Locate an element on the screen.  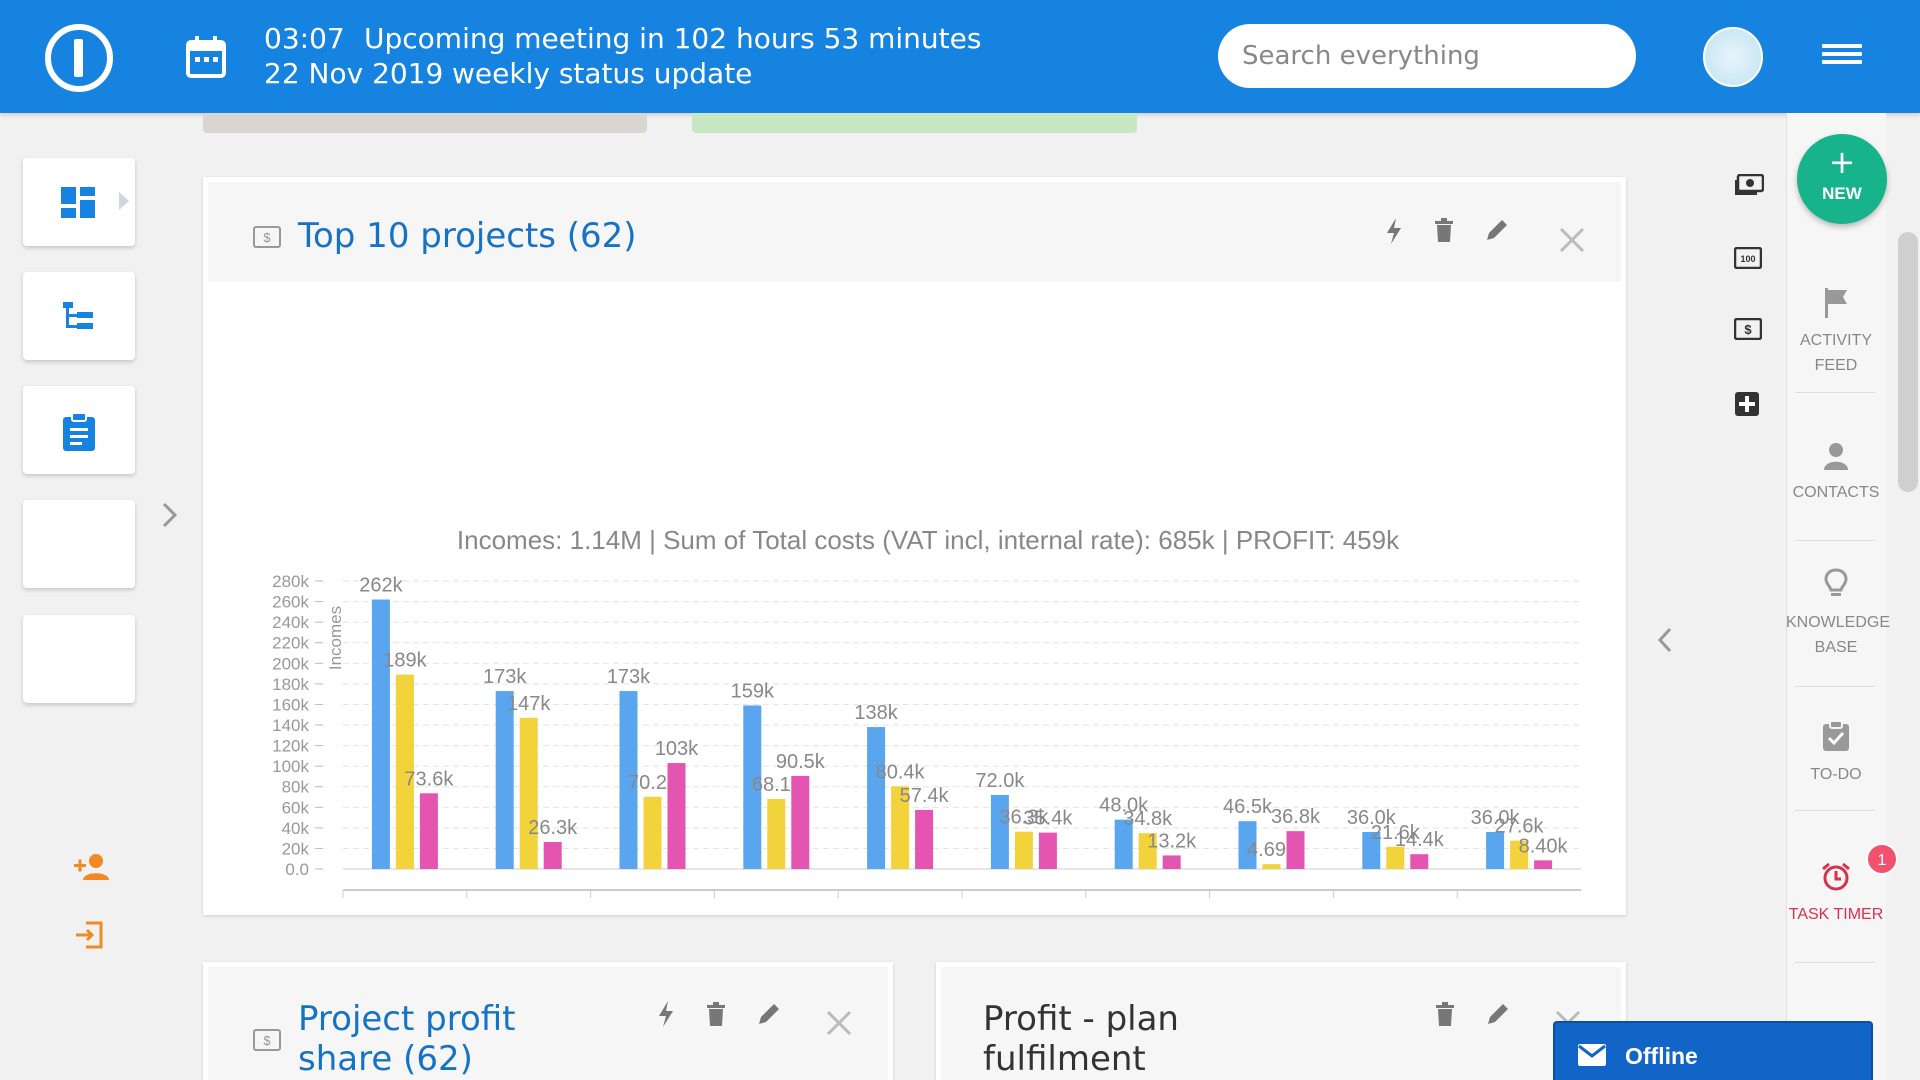
x-tick-label: Budget 2 is located at coordinates (900, 906).